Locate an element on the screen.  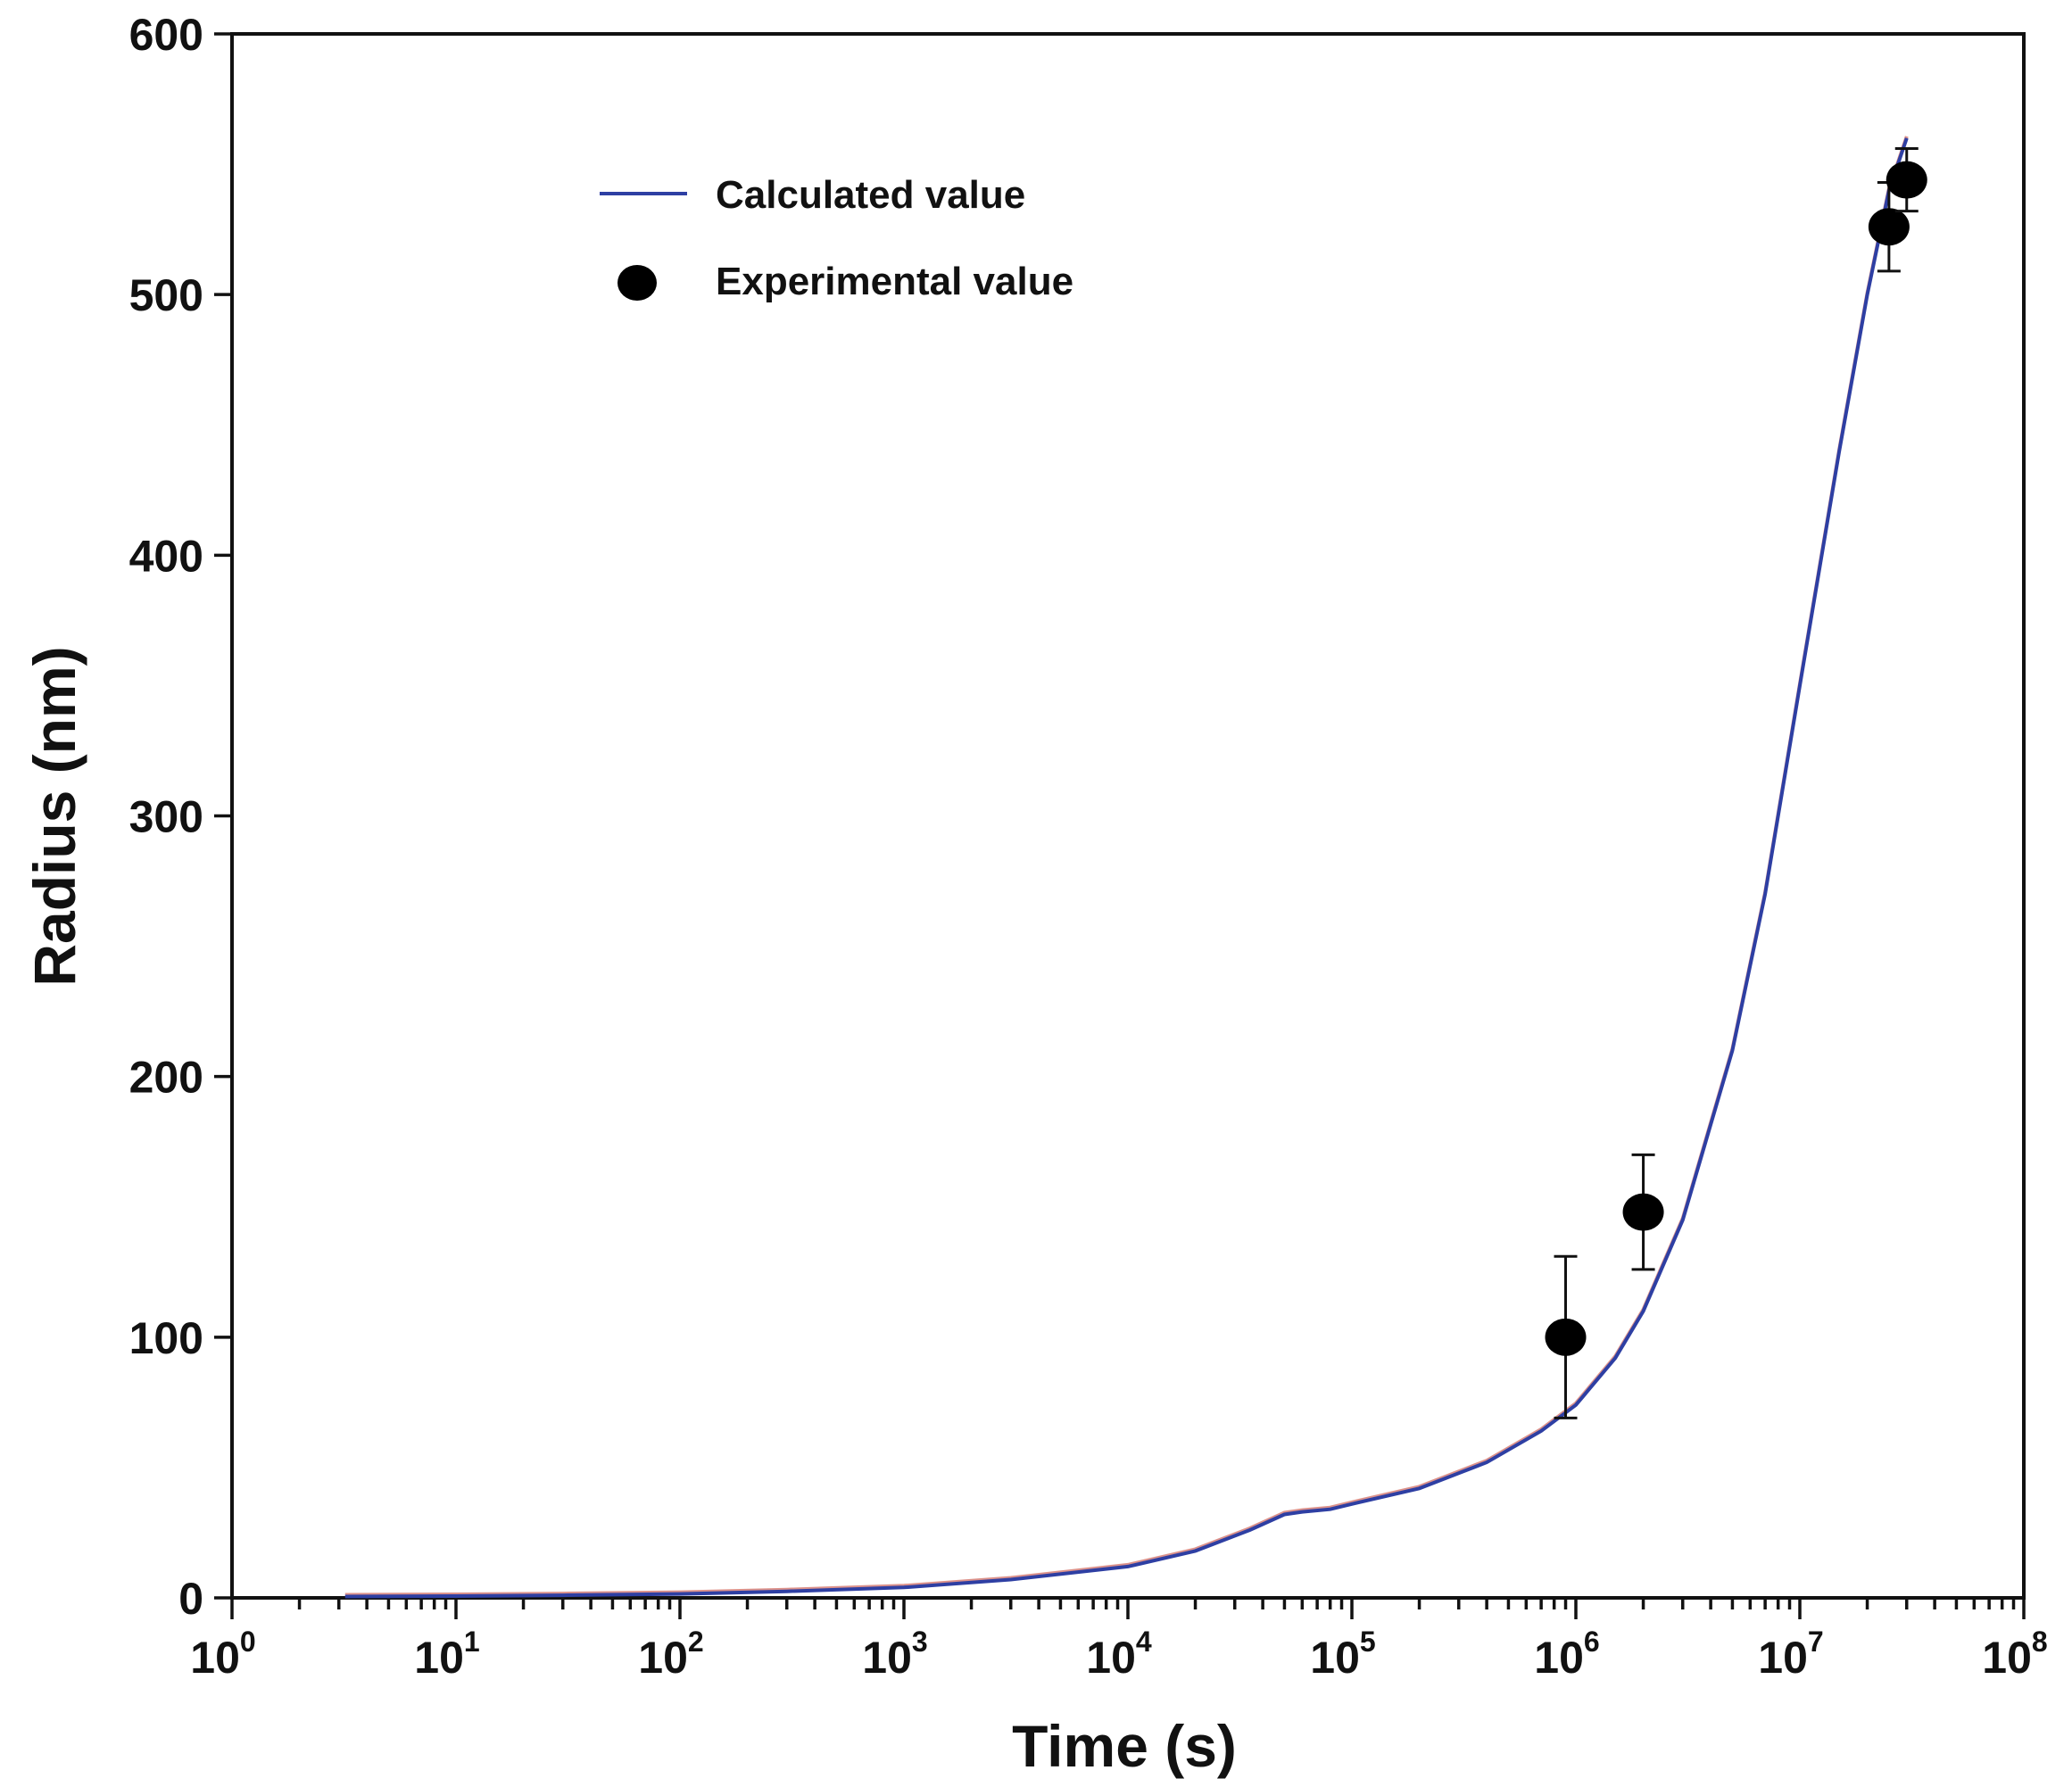
y-tick-label: 300 is located at coordinates (166, 817).